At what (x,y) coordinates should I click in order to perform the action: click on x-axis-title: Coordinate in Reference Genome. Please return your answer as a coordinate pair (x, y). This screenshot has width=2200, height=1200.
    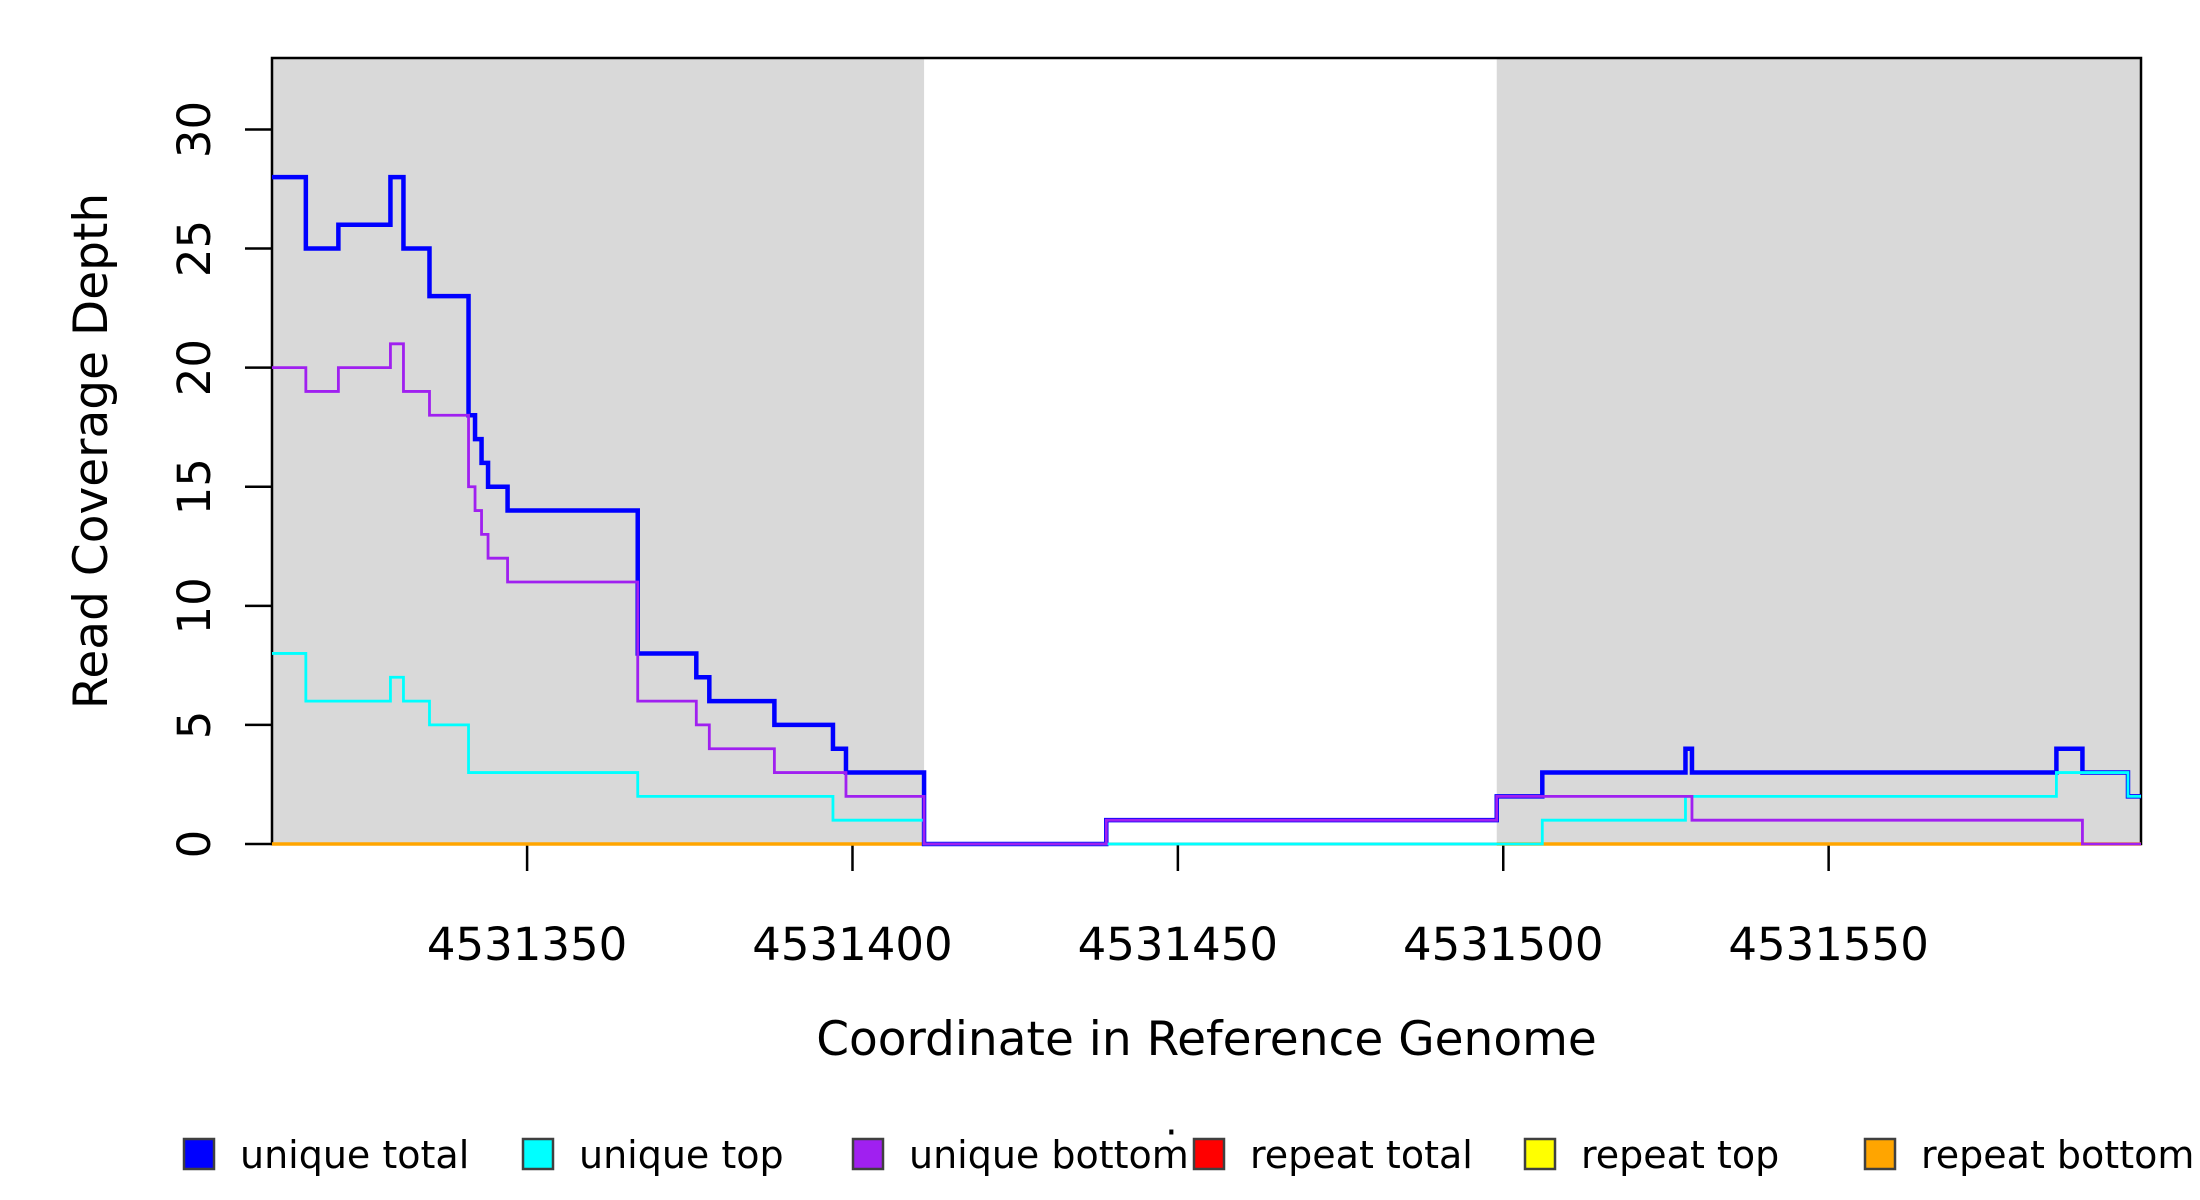
    Looking at the image, I should click on (1206, 1039).